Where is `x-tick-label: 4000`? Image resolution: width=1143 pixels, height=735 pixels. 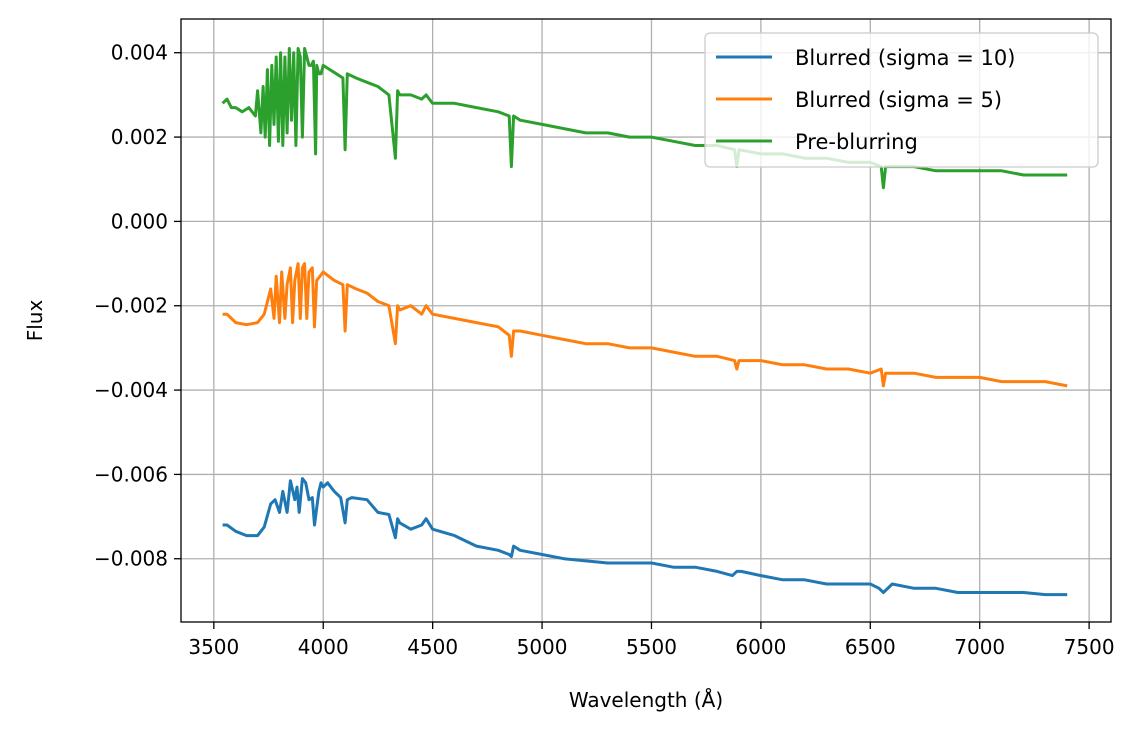 x-tick-label: 4000 is located at coordinates (323, 647).